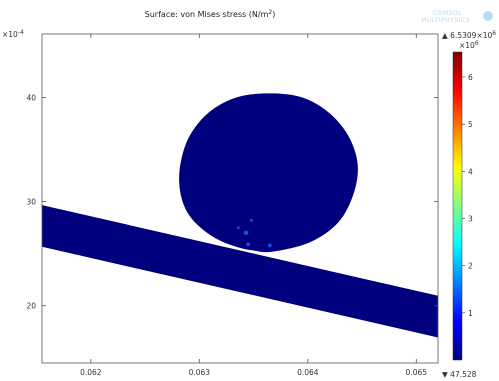 The width and height of the screenshot is (499, 381). I want to click on y-tick-label: 30, so click(31, 202).